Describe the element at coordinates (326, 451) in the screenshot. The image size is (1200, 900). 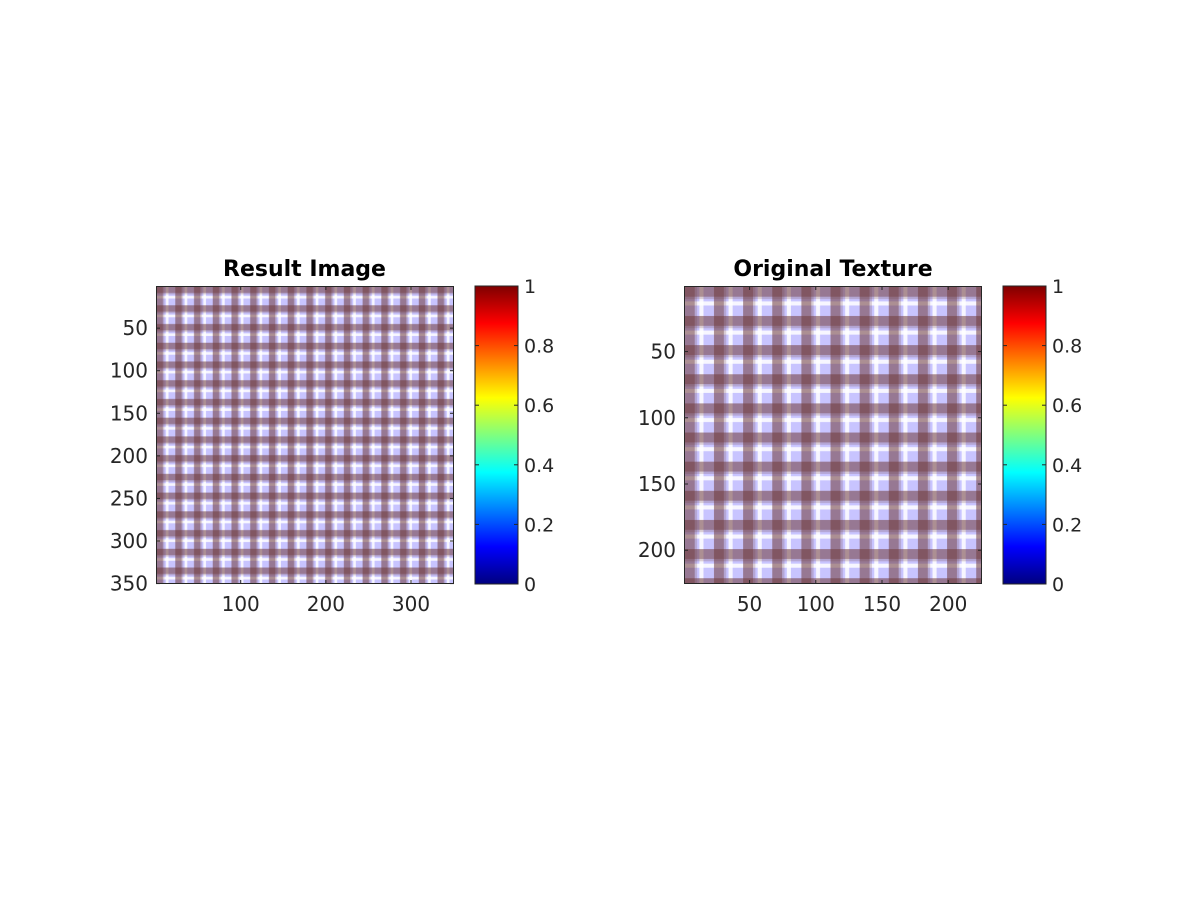
I see `result-image-x-axis: 100 200 300` at that location.